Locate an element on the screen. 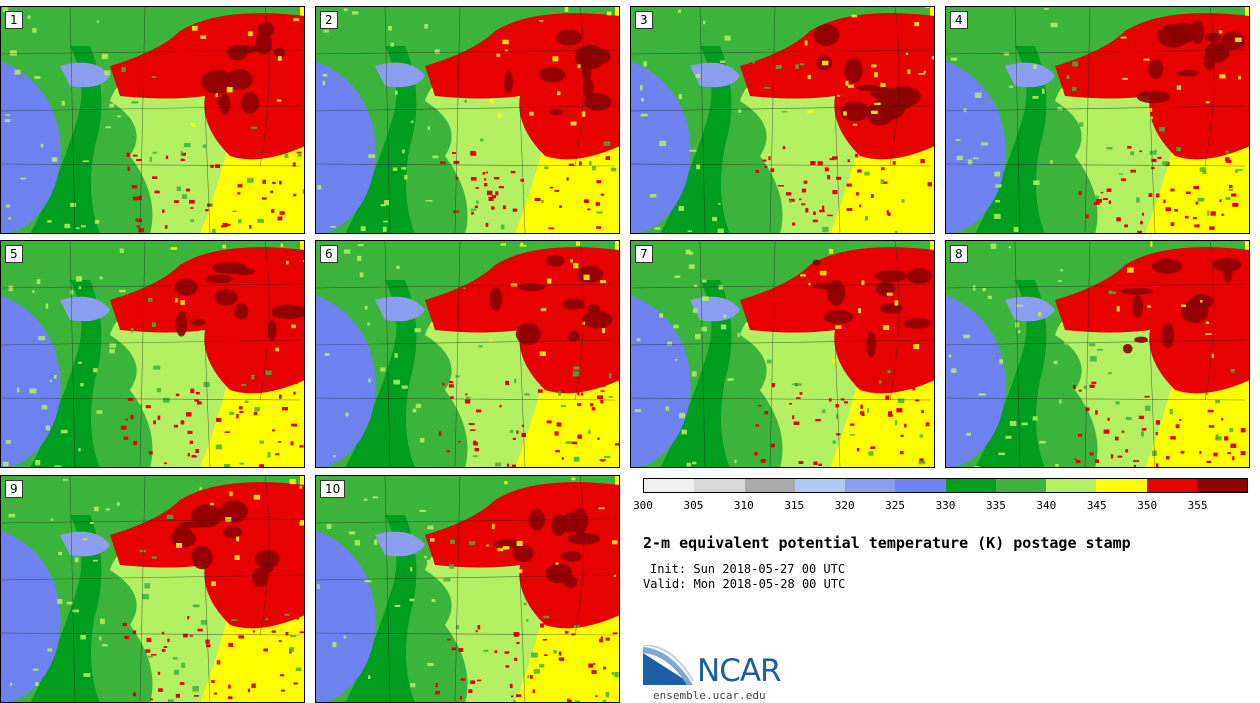 This screenshot has width=1260, height=703. member-panel-10: 10 is located at coordinates (467, 589).